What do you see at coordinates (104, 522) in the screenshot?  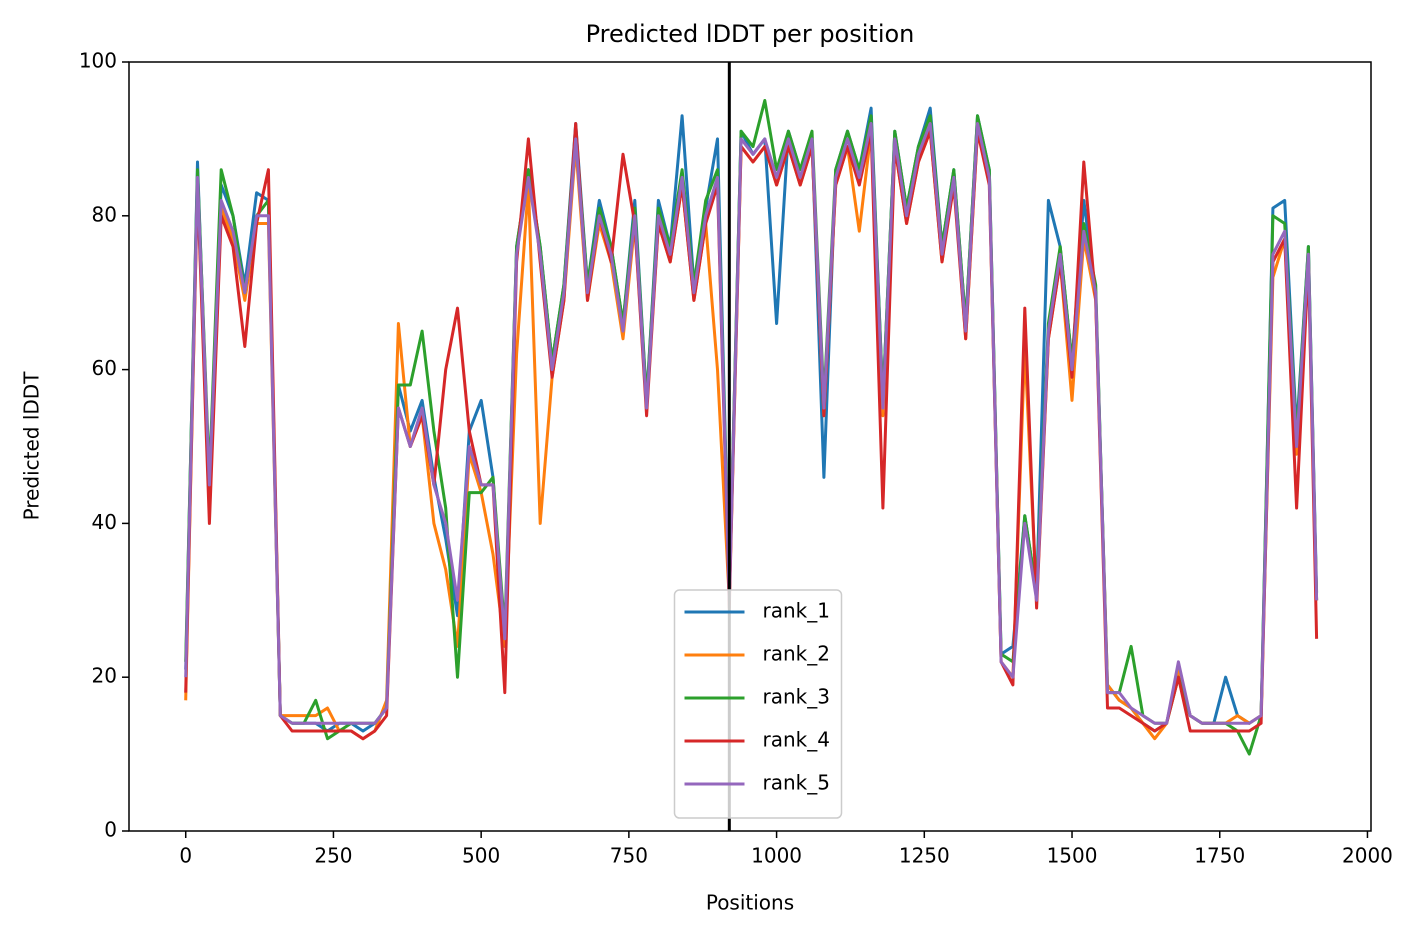 I see `y-tick-label: 40` at bounding box center [104, 522].